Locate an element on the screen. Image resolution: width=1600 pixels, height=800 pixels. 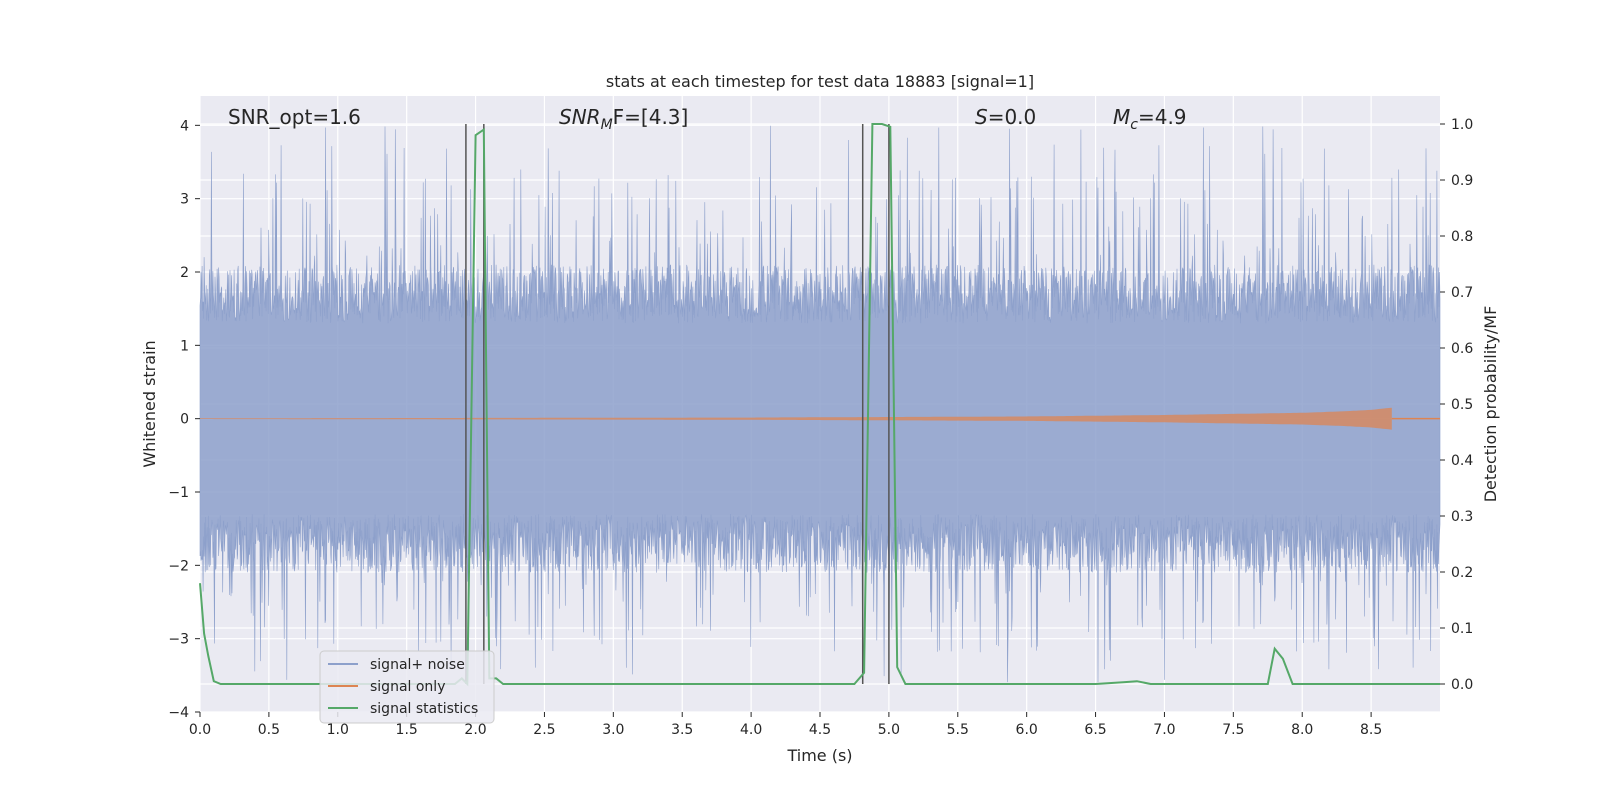
x-tick-label-5: 2.5 is located at coordinates (544, 730).